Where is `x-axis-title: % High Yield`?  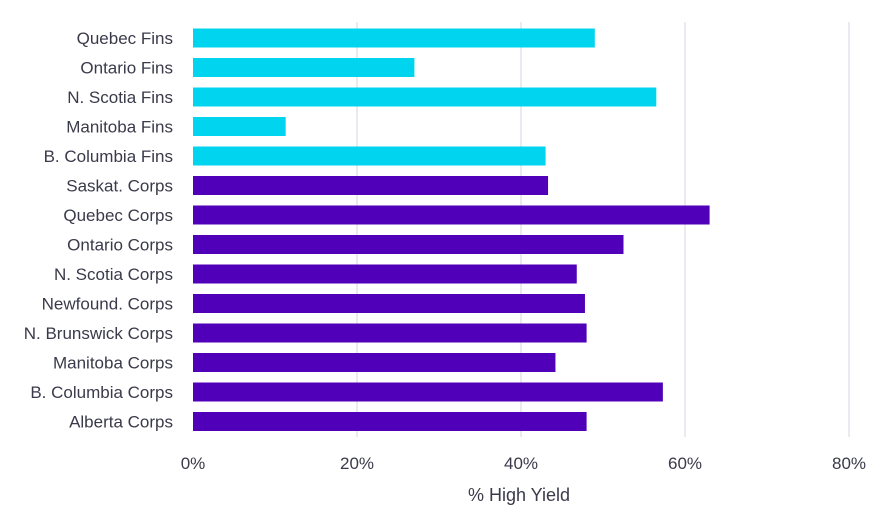
x-axis-title: % High Yield is located at coordinates (519, 495).